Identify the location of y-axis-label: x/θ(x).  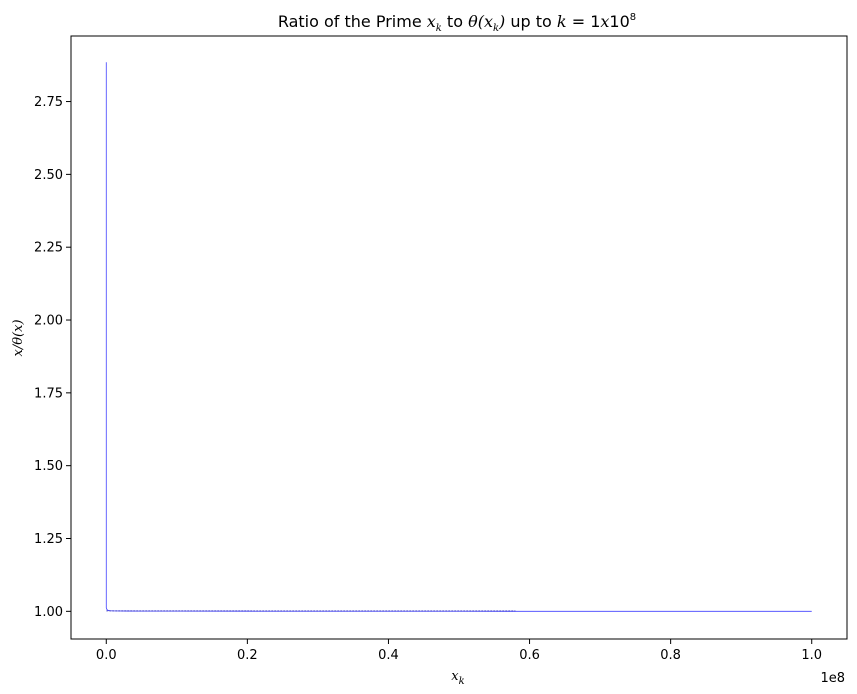
(18, 337).